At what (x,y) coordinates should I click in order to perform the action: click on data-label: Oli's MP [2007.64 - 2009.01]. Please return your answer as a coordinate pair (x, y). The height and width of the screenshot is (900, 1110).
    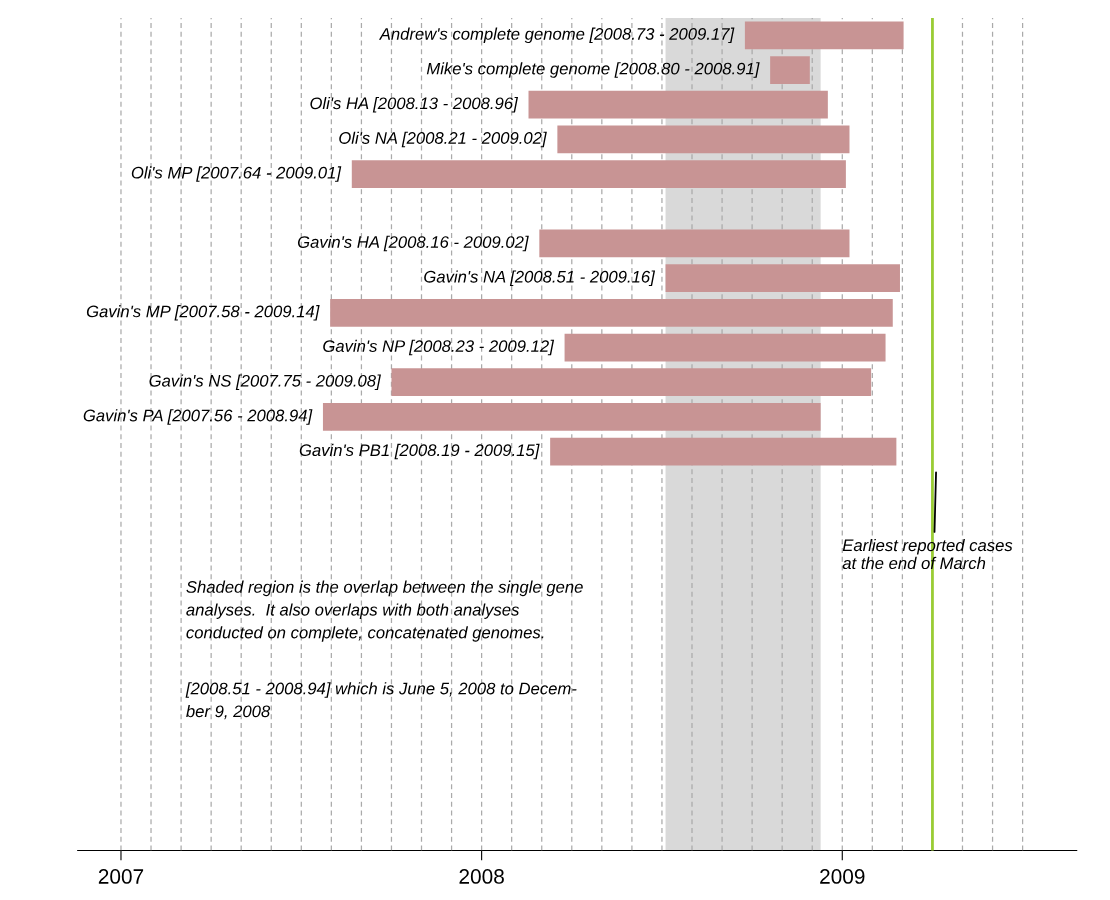
    Looking at the image, I should click on (236, 174).